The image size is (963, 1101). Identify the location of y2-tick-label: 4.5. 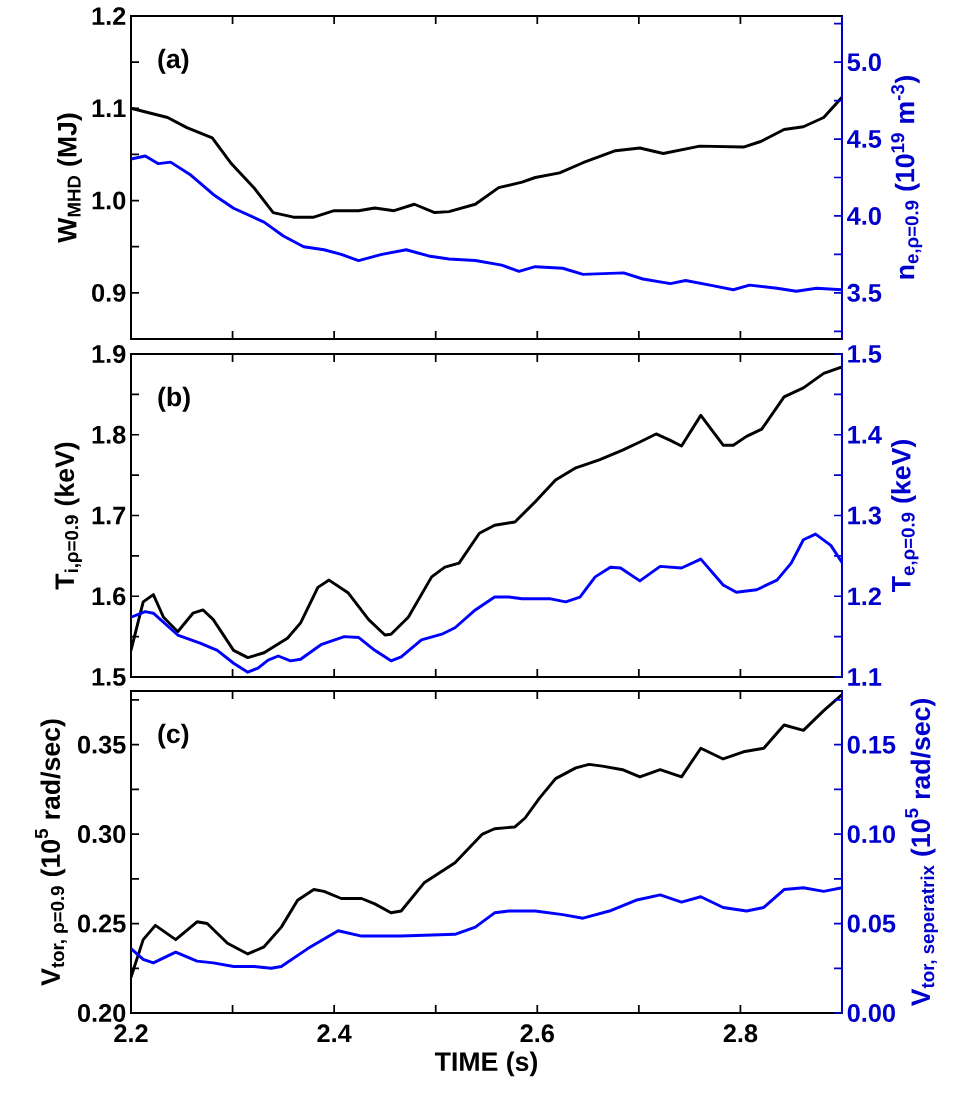
(864, 139).